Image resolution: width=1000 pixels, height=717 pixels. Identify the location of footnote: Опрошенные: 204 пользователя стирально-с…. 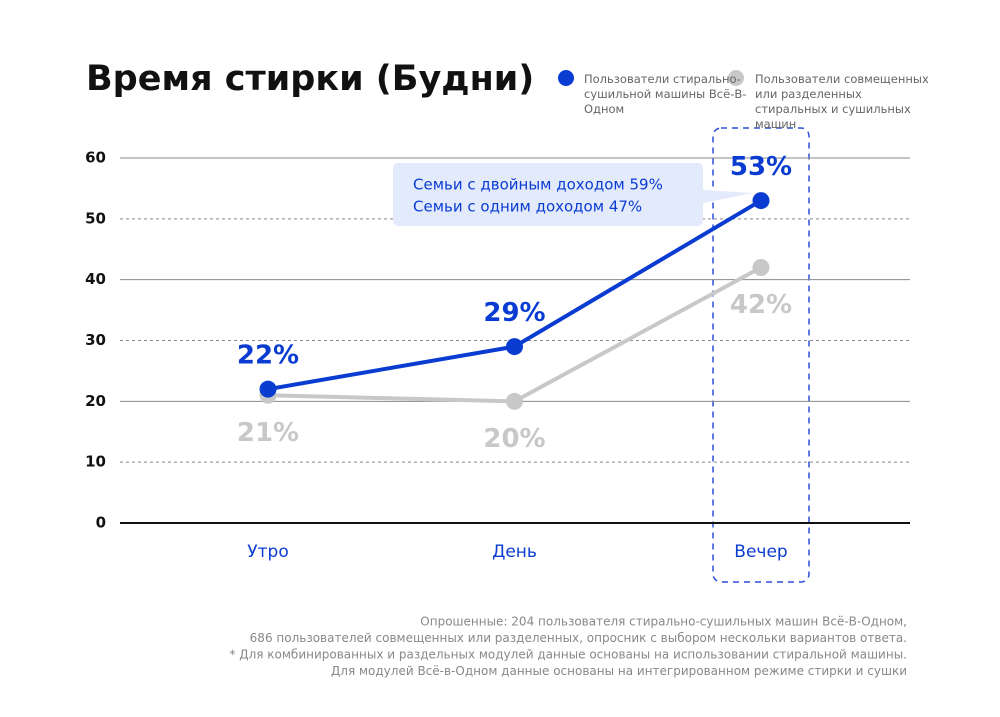
(663, 622).